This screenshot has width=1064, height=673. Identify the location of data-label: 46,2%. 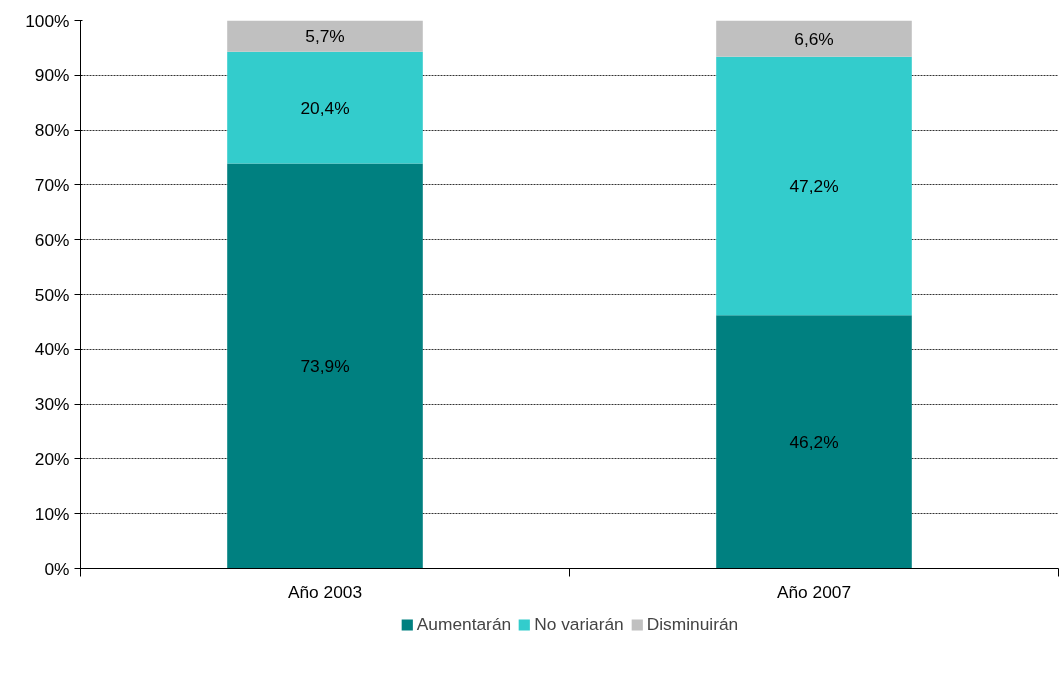
(814, 441).